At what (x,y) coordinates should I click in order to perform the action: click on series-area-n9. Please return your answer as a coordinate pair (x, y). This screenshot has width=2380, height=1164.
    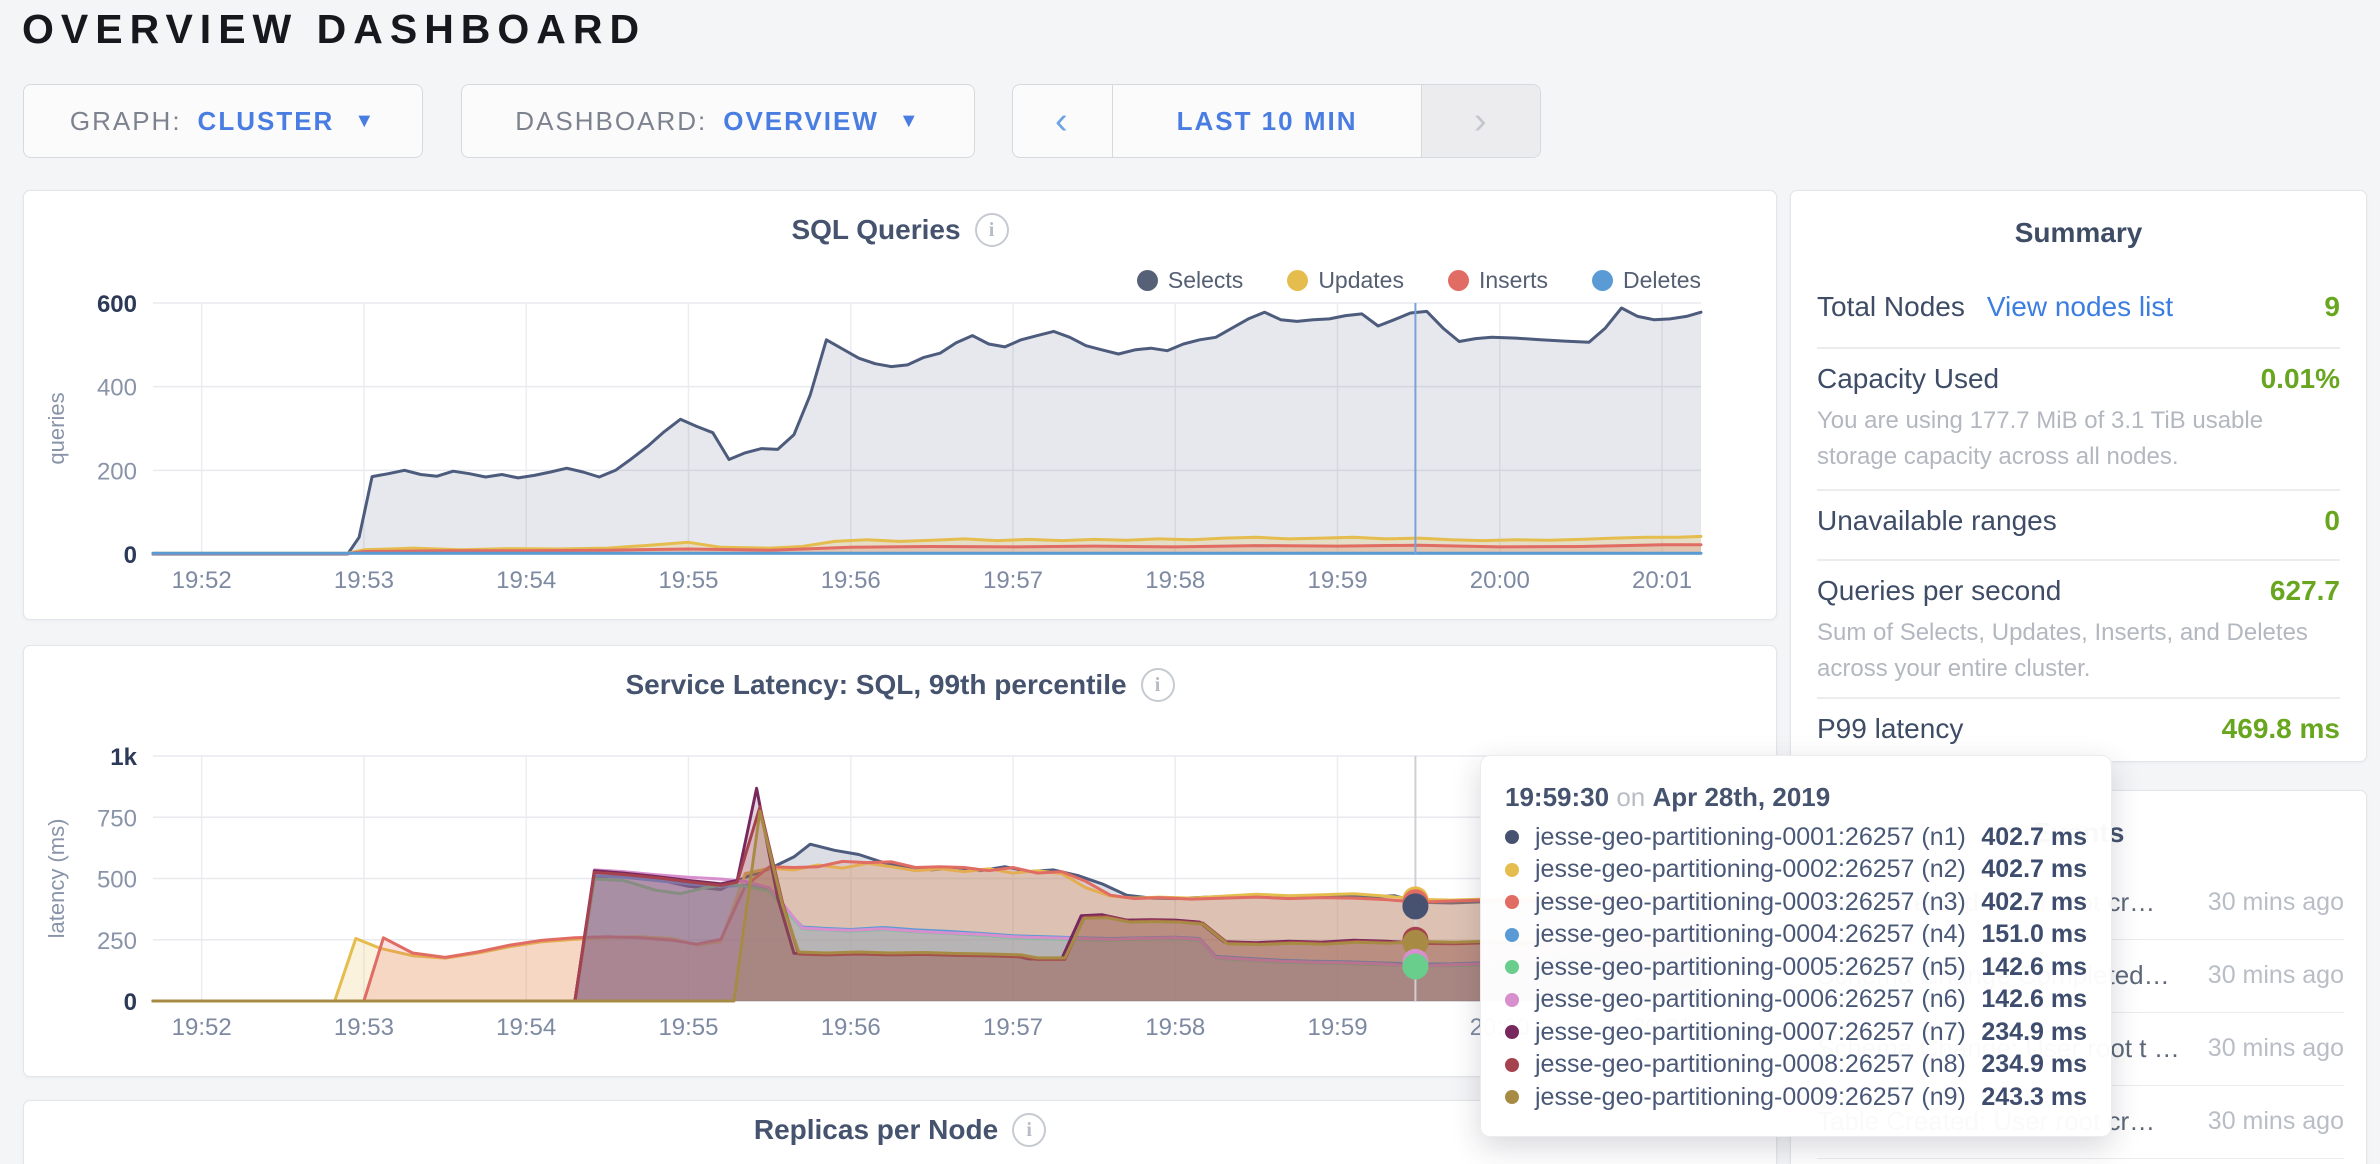
    Looking at the image, I should click on (927, 906).